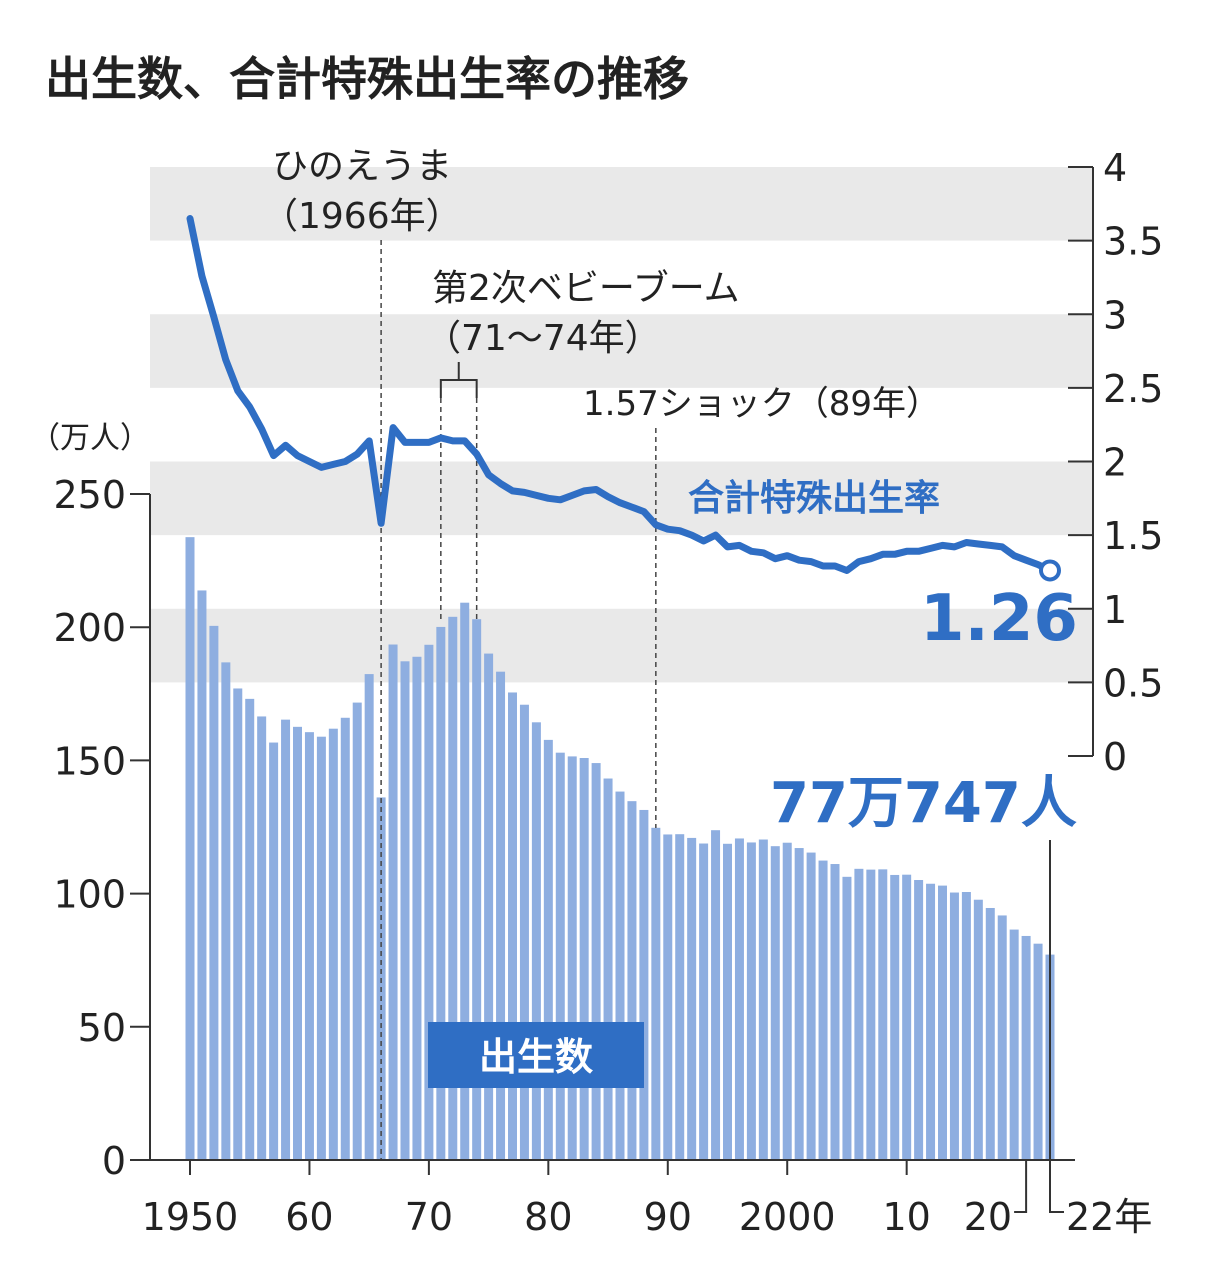 This screenshot has width=1207, height=1280. Describe the element at coordinates (1038, 1051) in the screenshot. I see `bar-2021` at that location.